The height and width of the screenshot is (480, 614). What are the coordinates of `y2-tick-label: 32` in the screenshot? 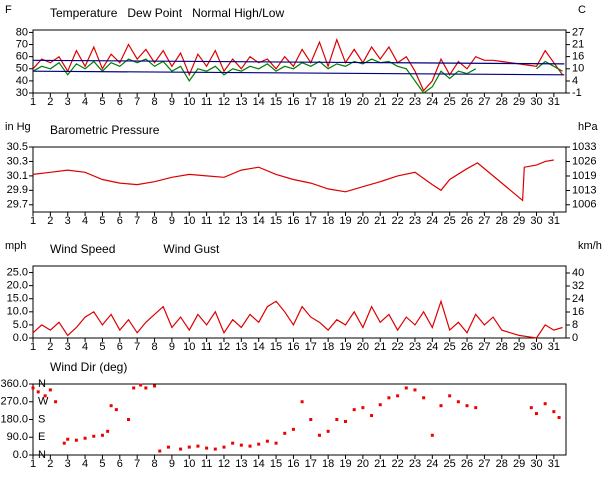 It's located at (578, 286).